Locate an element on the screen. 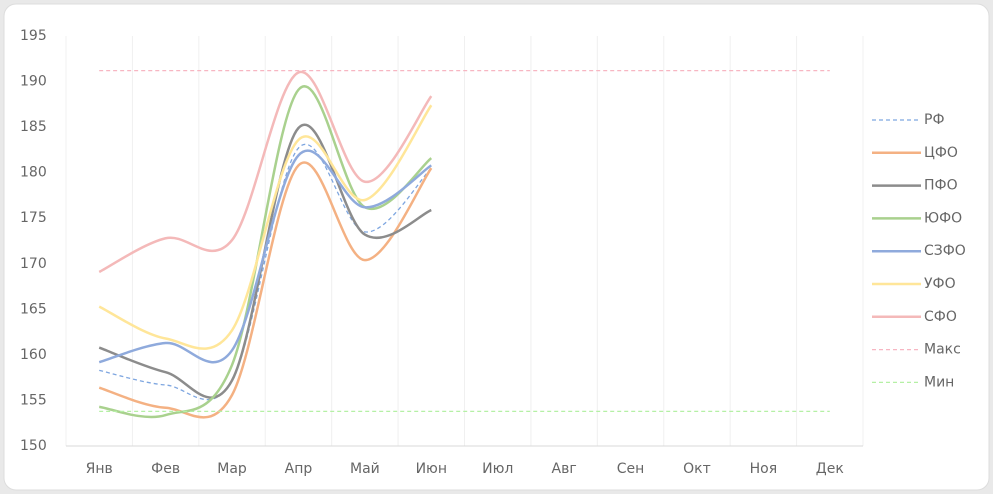 The height and width of the screenshot is (494, 993). x-tick-label: Ноя is located at coordinates (764, 469).